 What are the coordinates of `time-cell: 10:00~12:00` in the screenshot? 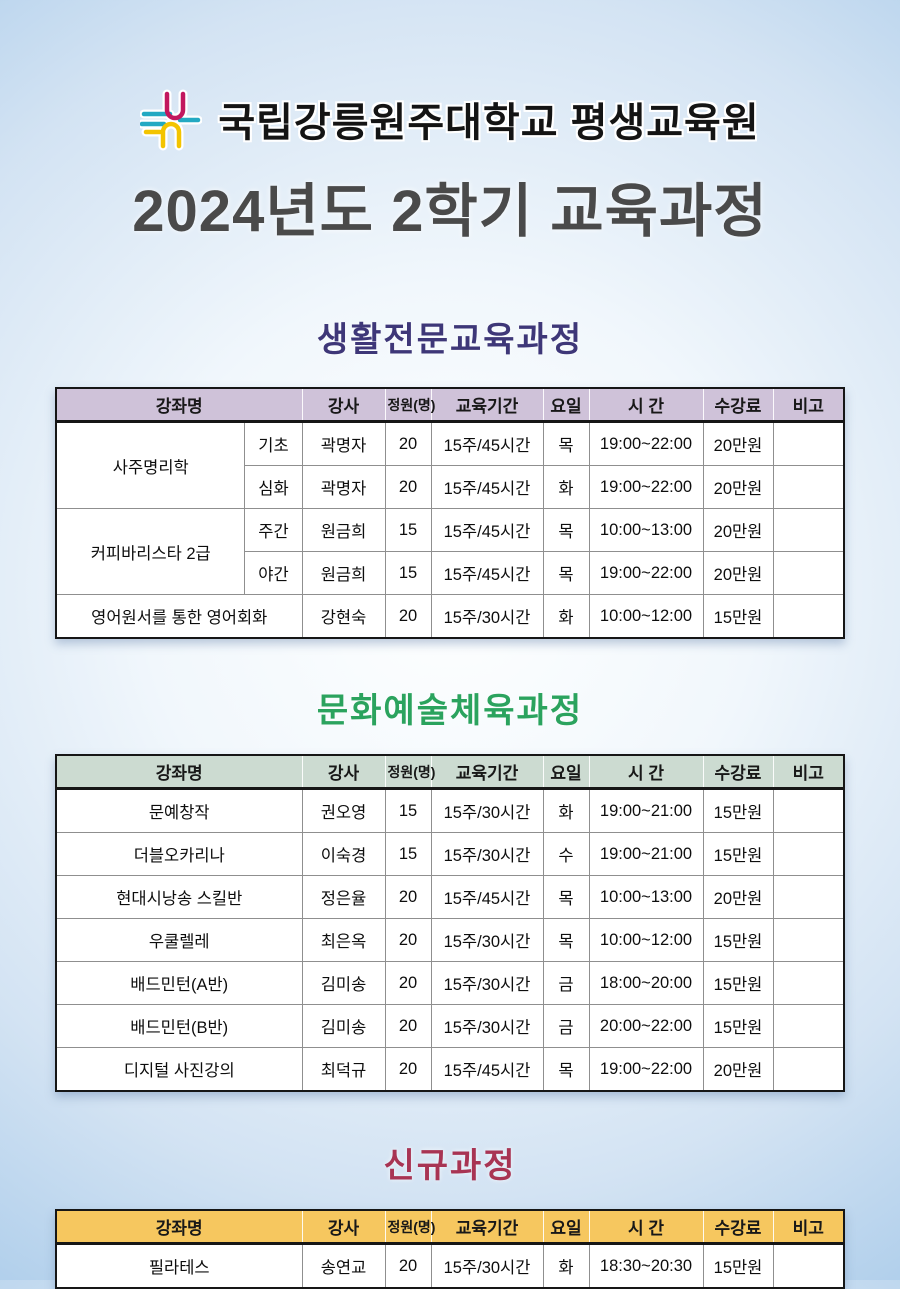 It's located at (646, 940).